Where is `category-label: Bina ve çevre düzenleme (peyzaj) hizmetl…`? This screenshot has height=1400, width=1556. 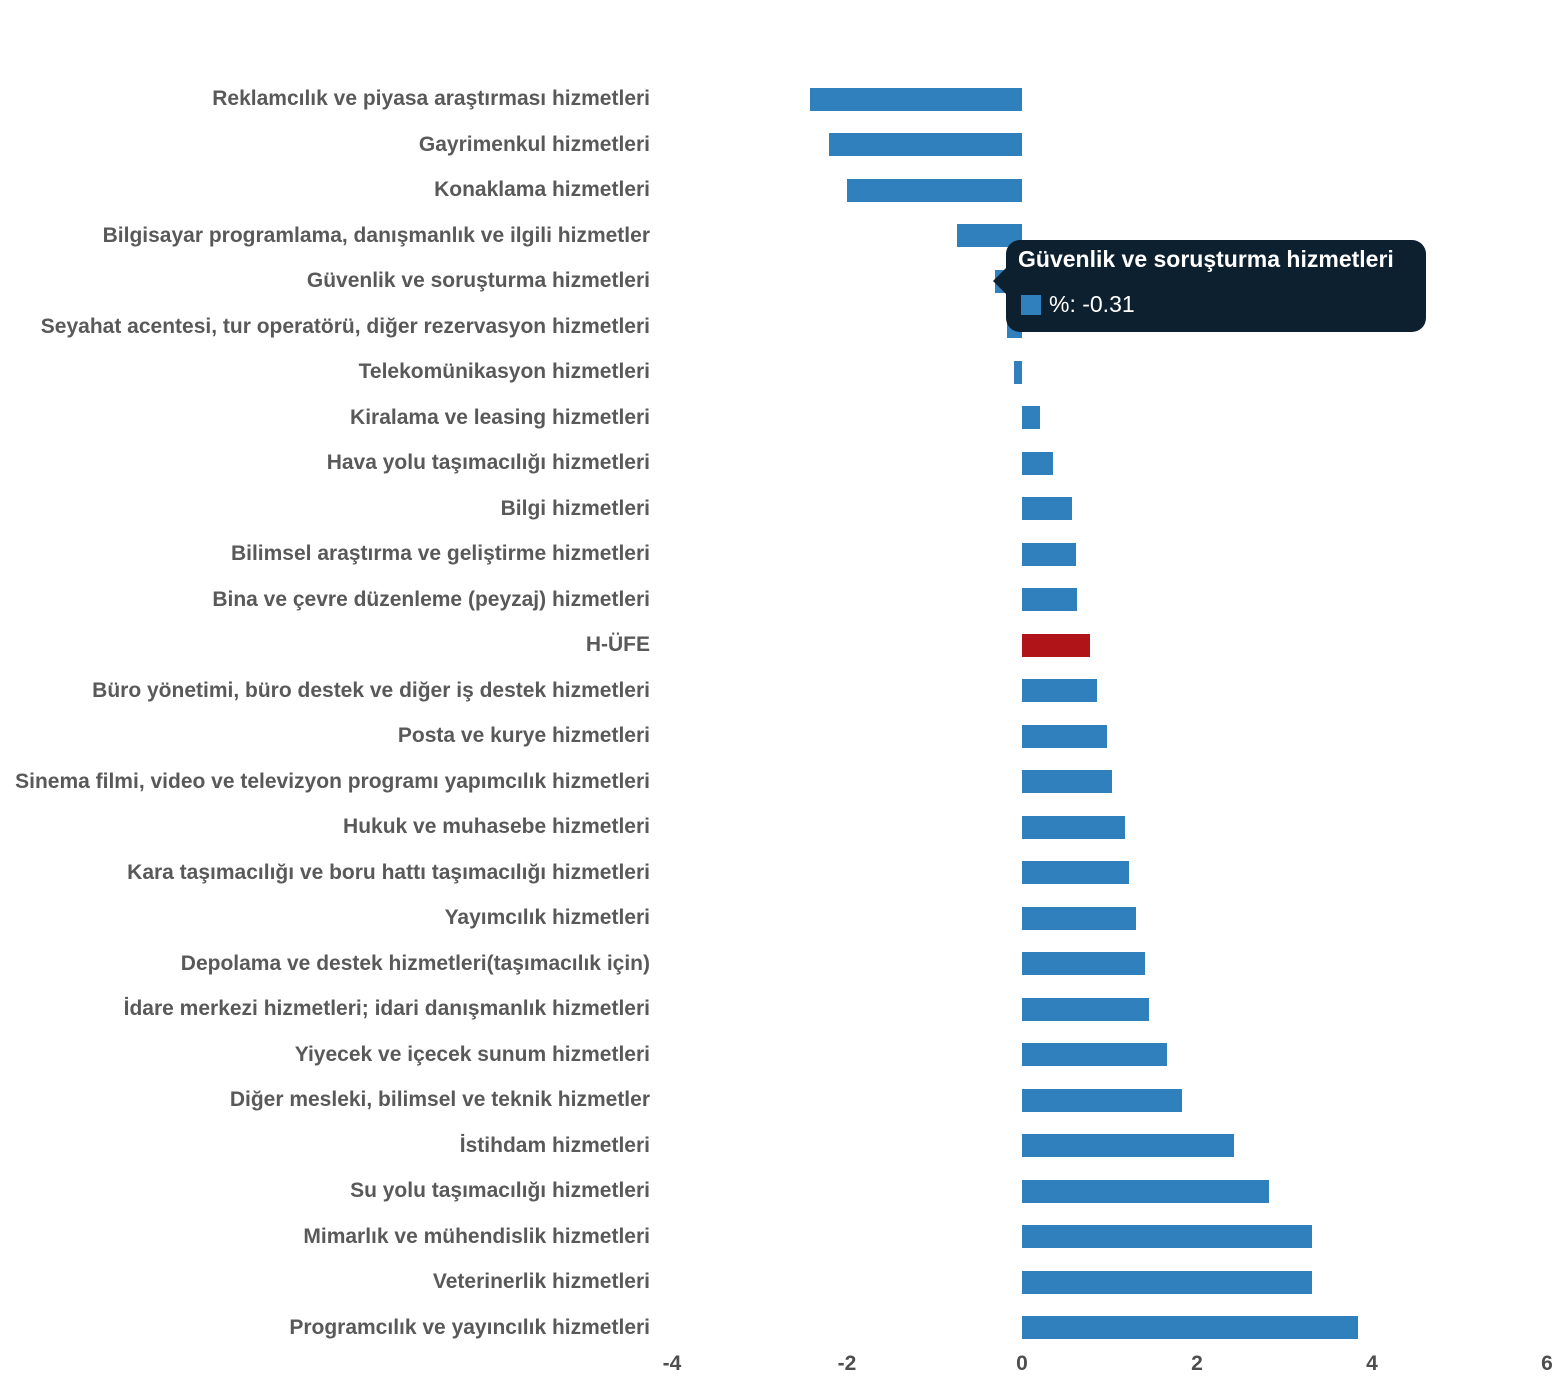
category-label: Bina ve çevre düzenleme (peyzaj) hizmetl… is located at coordinates (431, 599).